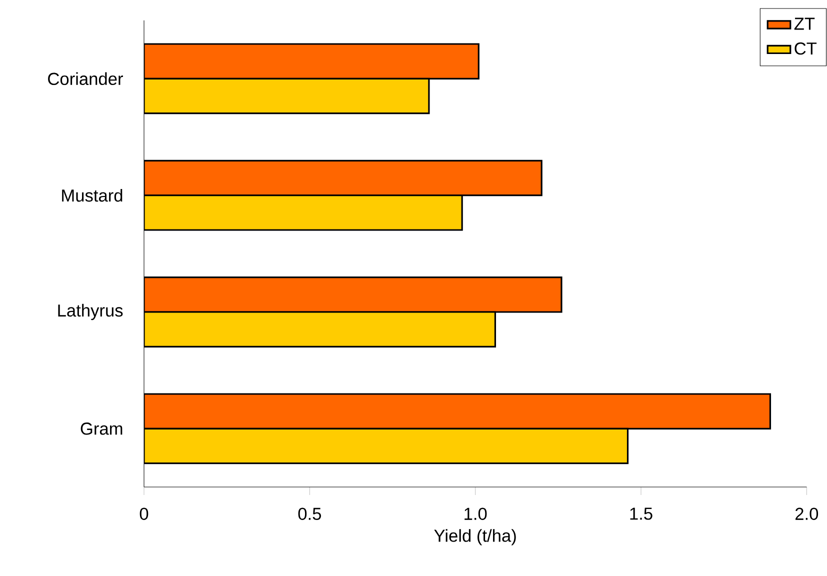 The image size is (827, 576). I want to click on x-tick-label: 1.0, so click(475, 514).